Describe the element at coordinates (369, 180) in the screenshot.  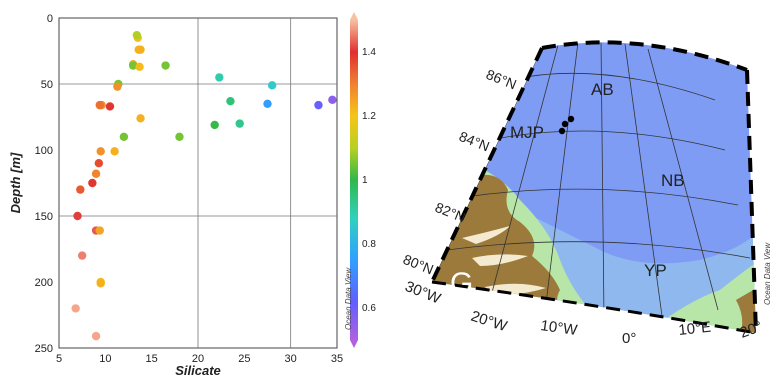
I see `colorbar-tick-labels: 1.4 1.2 1 0.8 0.6` at that location.